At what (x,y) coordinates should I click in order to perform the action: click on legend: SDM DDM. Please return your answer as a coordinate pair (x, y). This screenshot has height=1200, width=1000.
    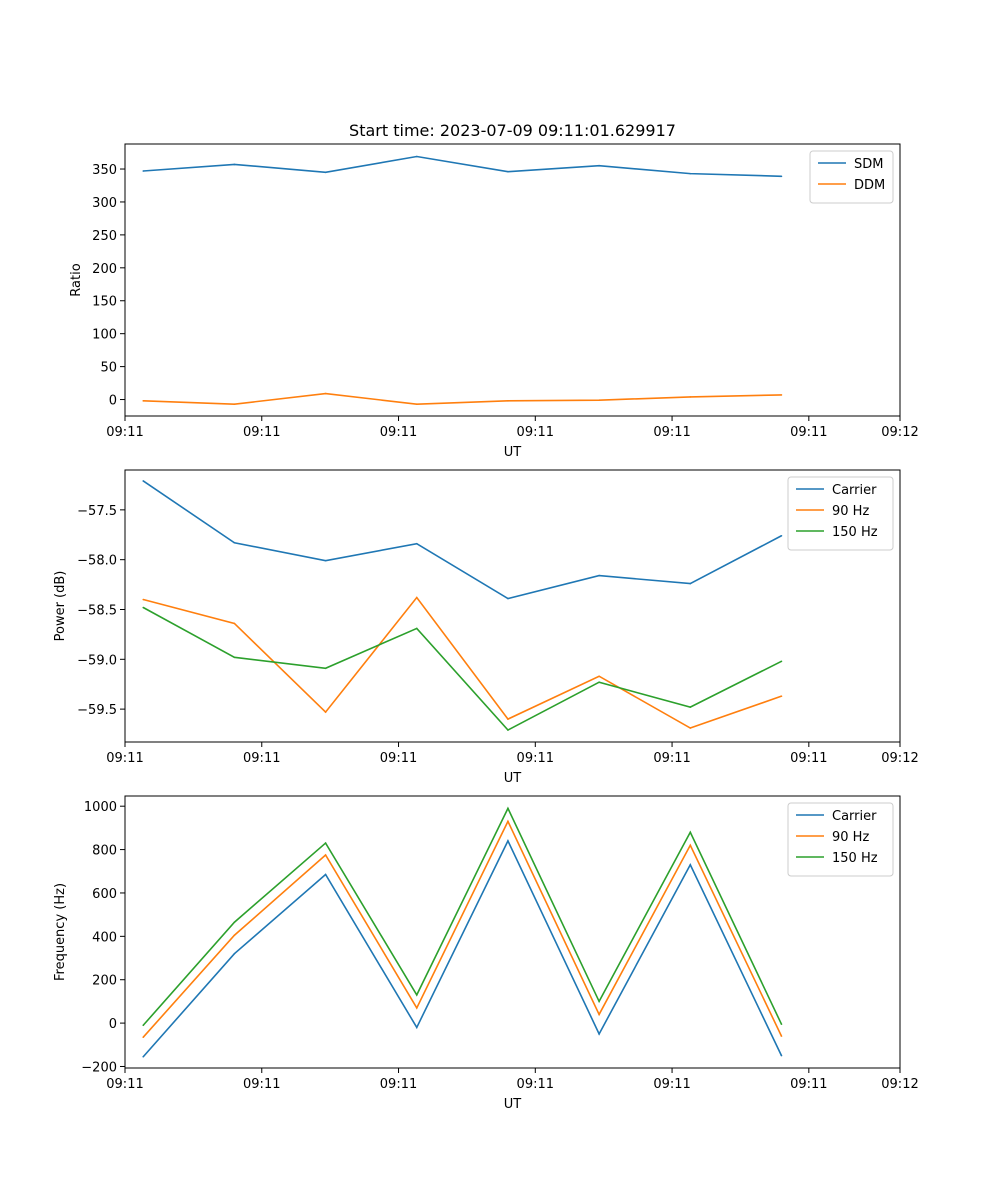
    Looking at the image, I should click on (851, 177).